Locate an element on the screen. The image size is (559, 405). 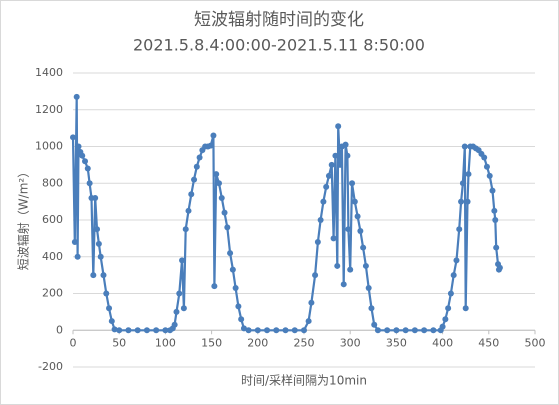
x-tick-label: 300 is located at coordinates (350, 342).